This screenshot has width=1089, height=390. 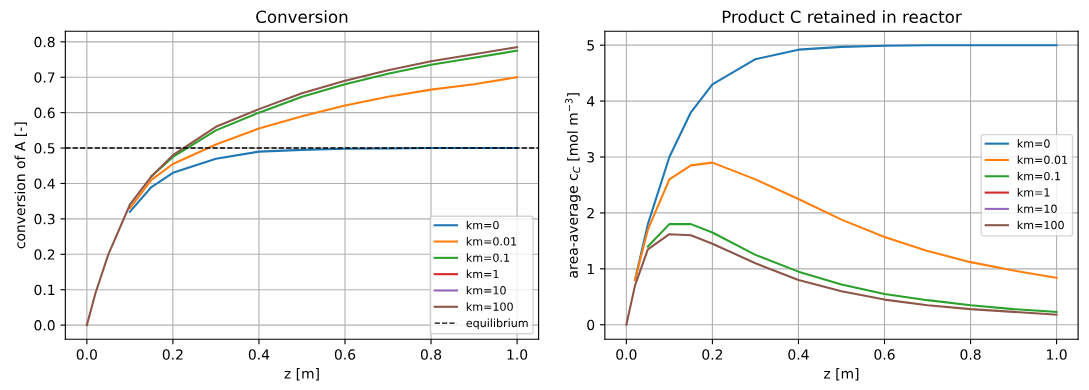 I want to click on chart-title: Product C retained in reactor, so click(x=842, y=17).